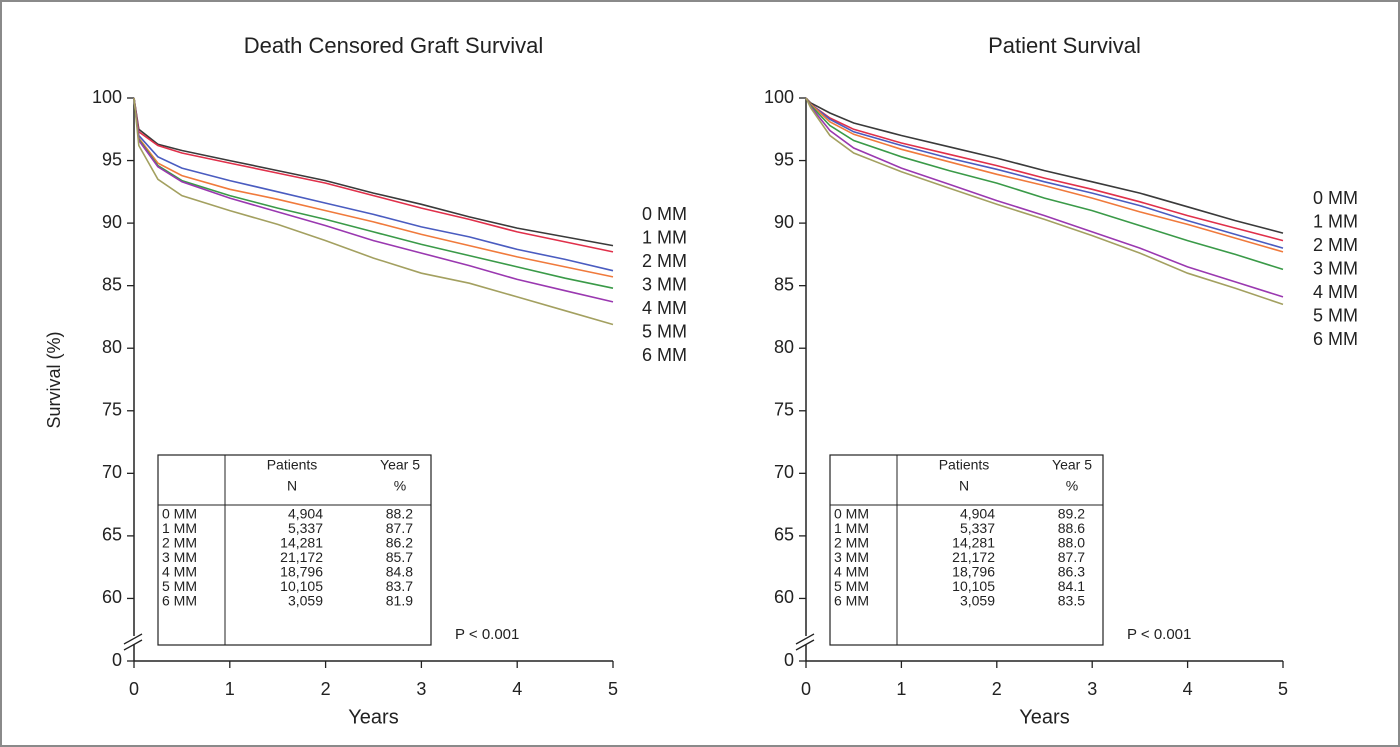 The width and height of the screenshot is (1400, 747). Describe the element at coordinates (179, 601) in the screenshot. I see `table-cell: 6 MM` at that location.